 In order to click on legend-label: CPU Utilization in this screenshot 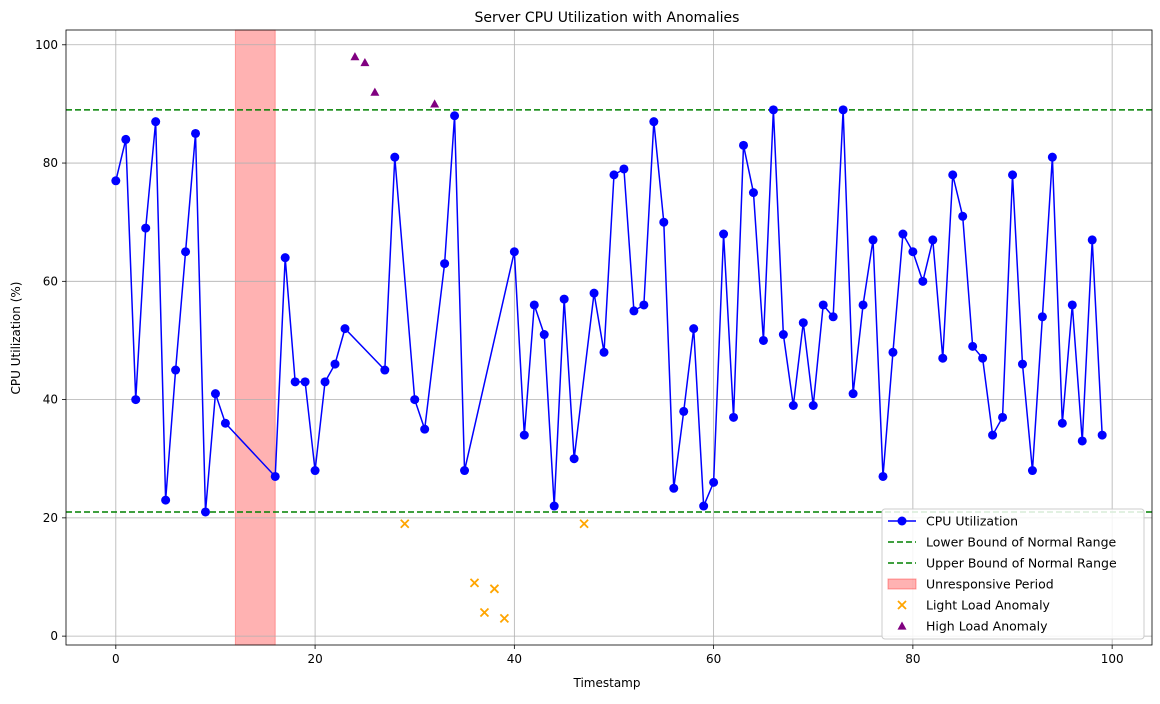, I will do `click(972, 521)`.